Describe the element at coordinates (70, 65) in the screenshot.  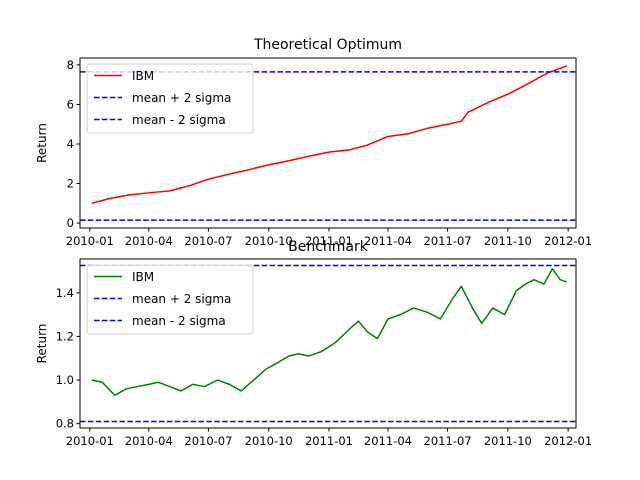
I see `y-tick-label: 8` at that location.